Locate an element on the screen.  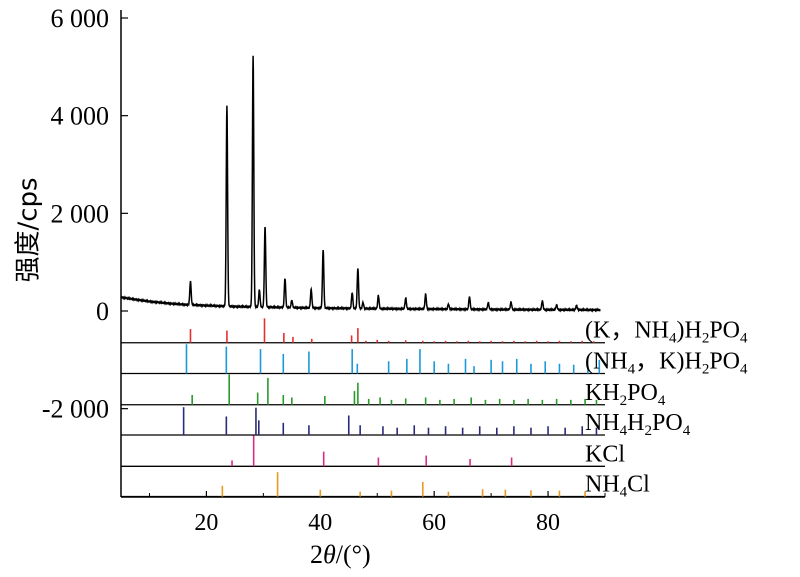
y-ticks: 6 000 4 000 2 000 0 -2 000 is located at coordinates (85, 214).